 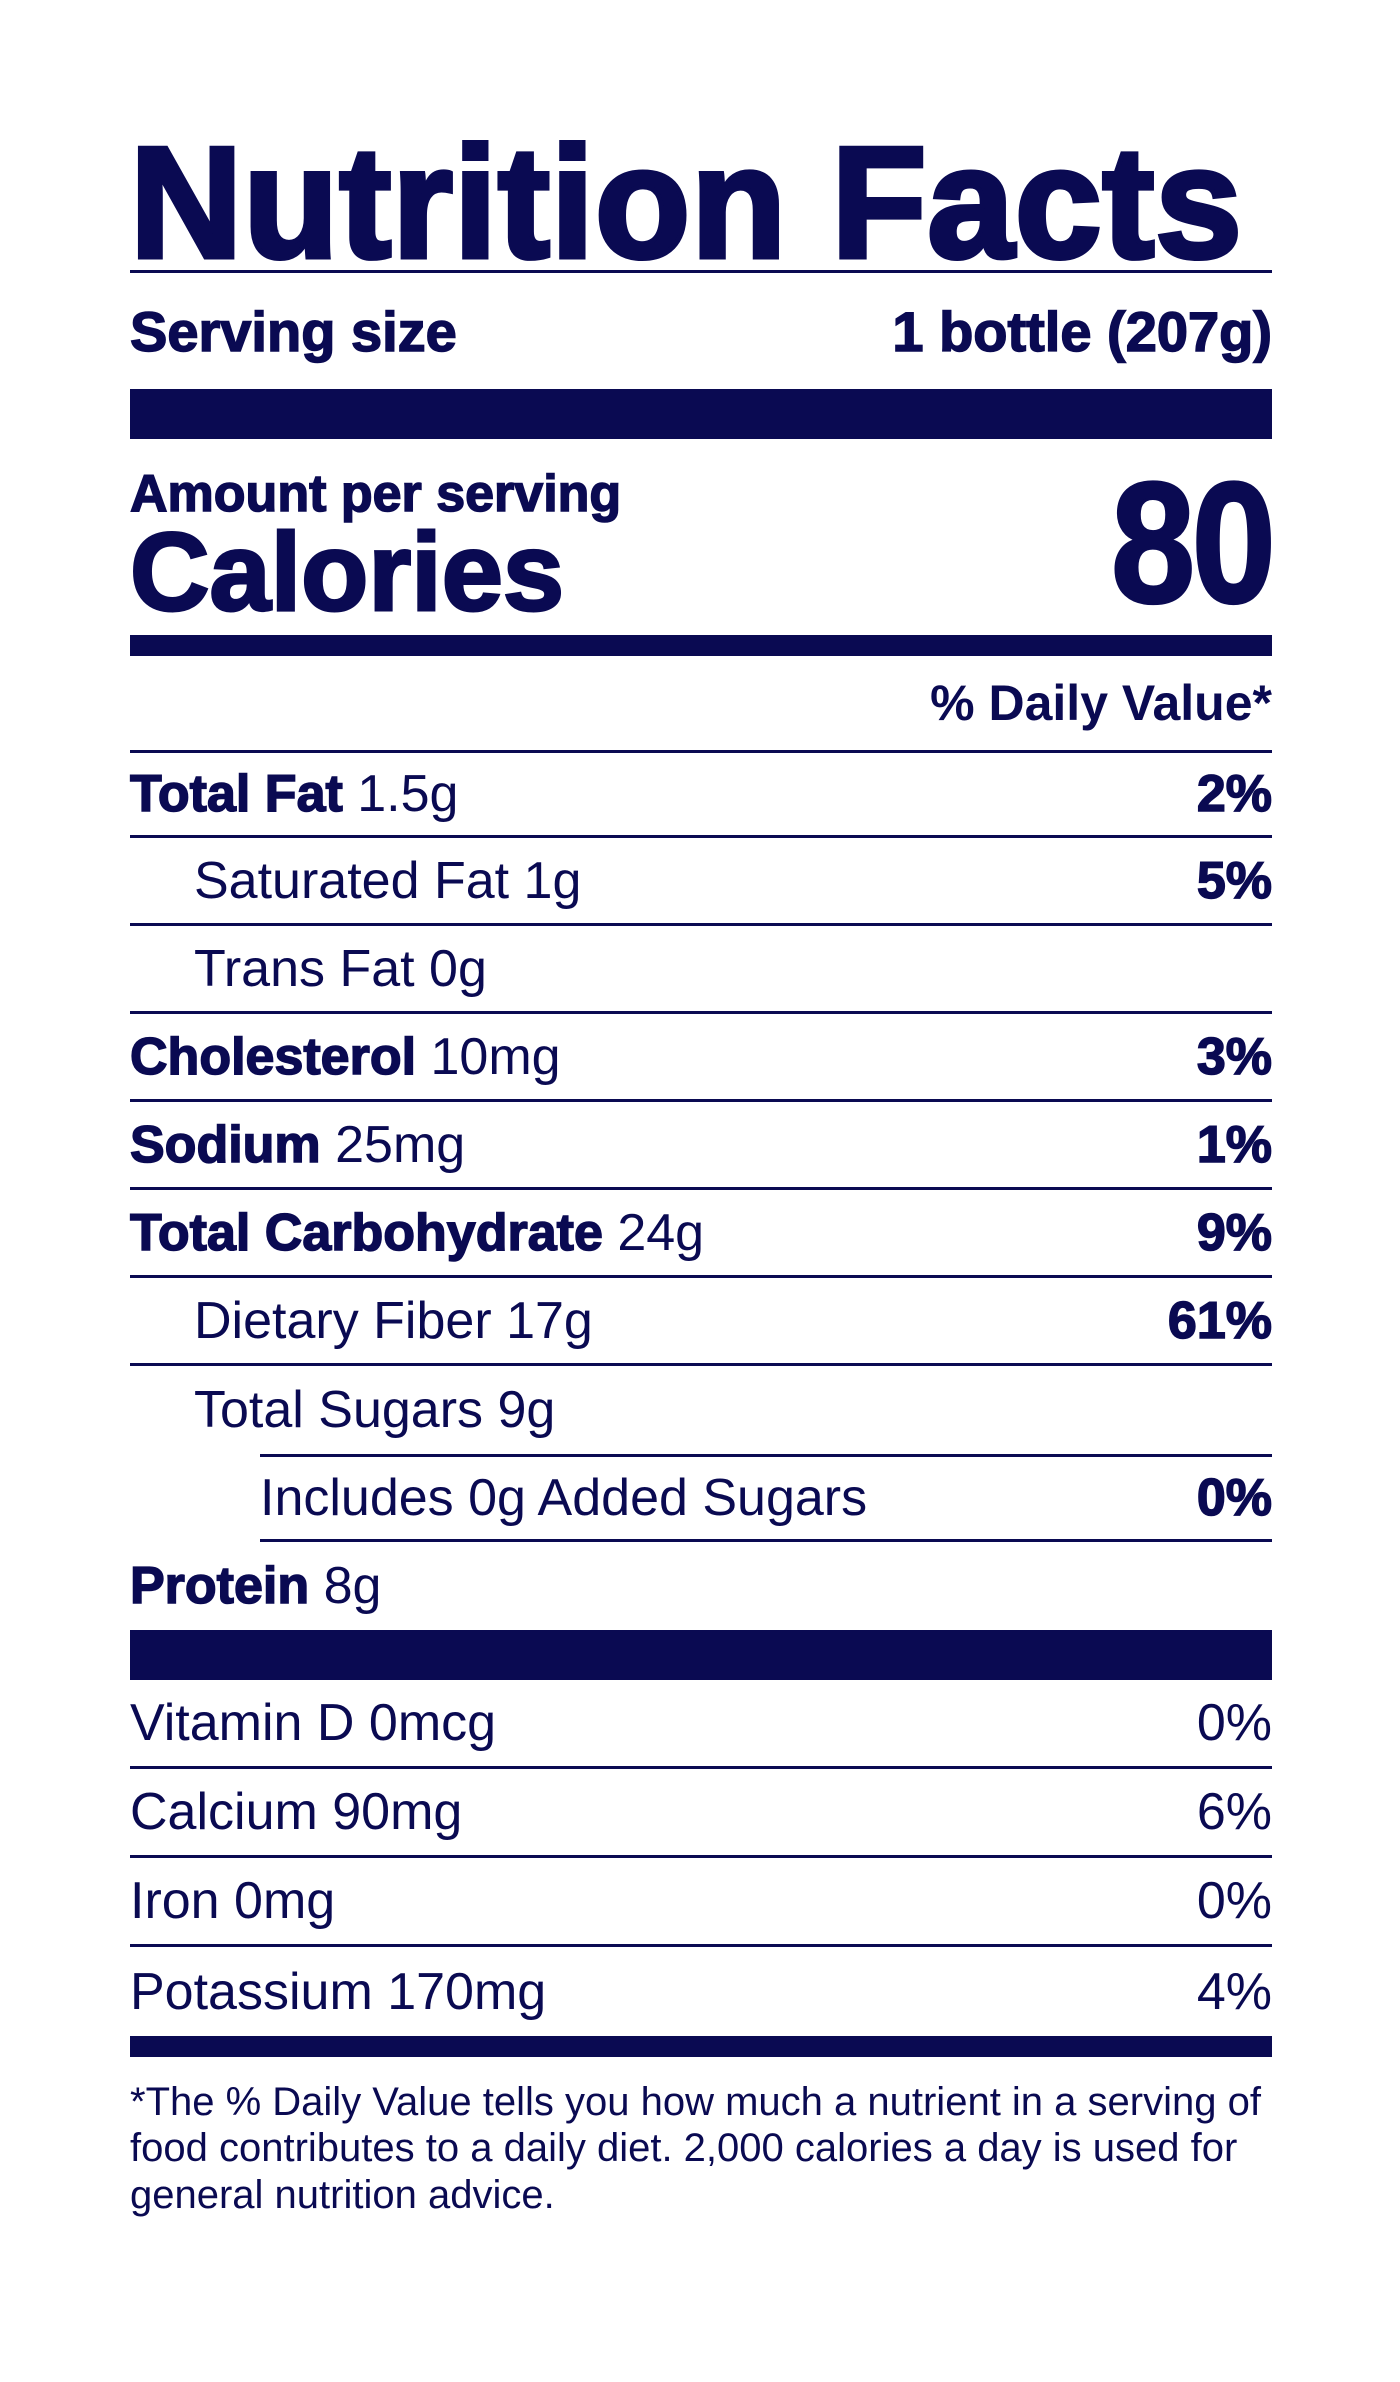 I want to click on nutrient-row-cholesterol: Cholesterol 10mg 3%, so click(x=701, y=1058).